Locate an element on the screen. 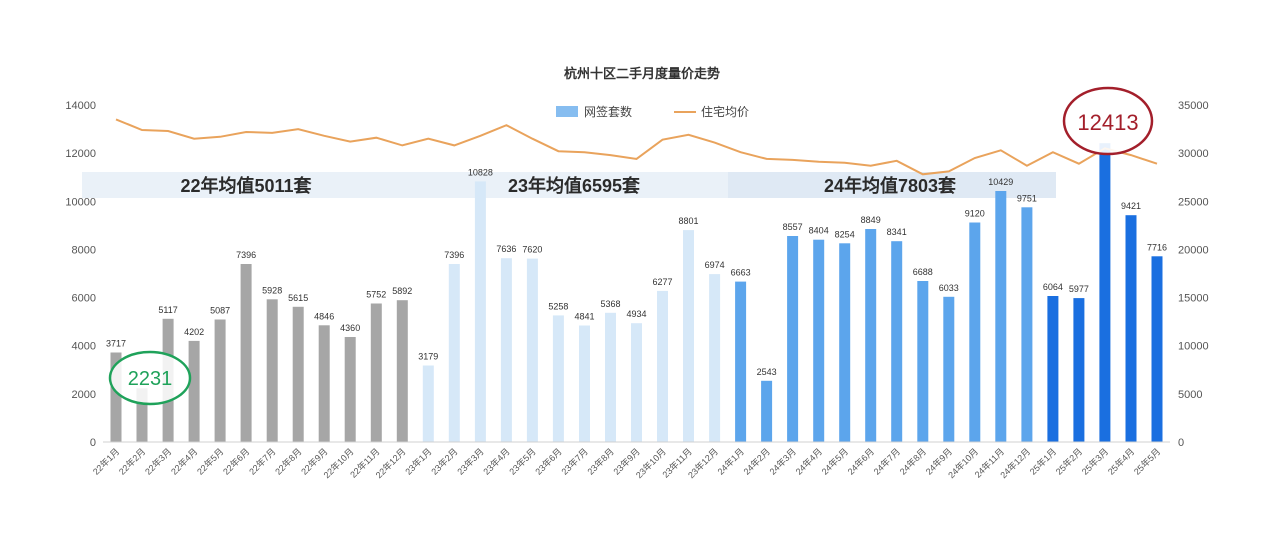  x-tick-label: 24年8月 is located at coordinates (912, 461).